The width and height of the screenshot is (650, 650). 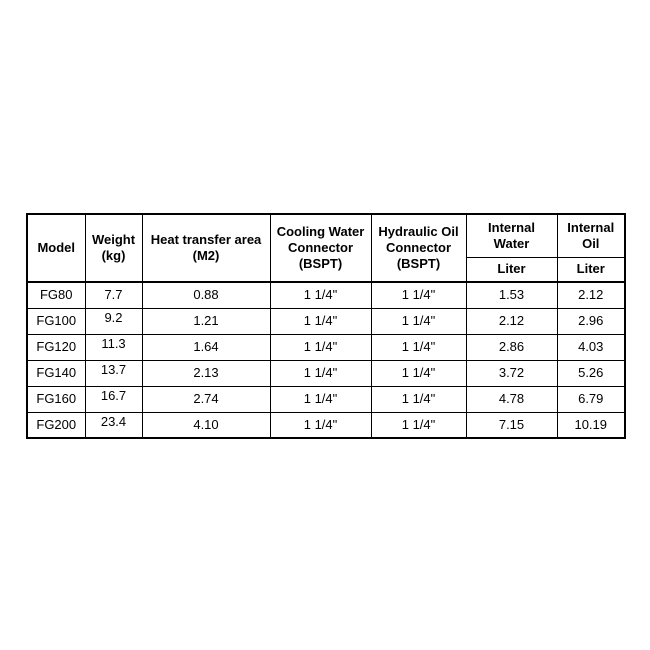 What do you see at coordinates (511, 425) in the screenshot?
I see `cell-internal-water: 7.15` at bounding box center [511, 425].